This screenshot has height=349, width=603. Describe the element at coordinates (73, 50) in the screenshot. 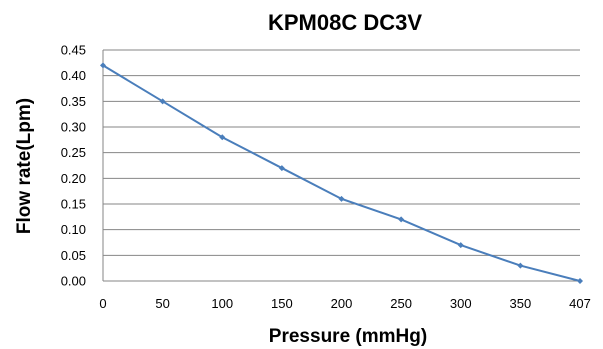

I see `y-tick-label: 0.45` at that location.